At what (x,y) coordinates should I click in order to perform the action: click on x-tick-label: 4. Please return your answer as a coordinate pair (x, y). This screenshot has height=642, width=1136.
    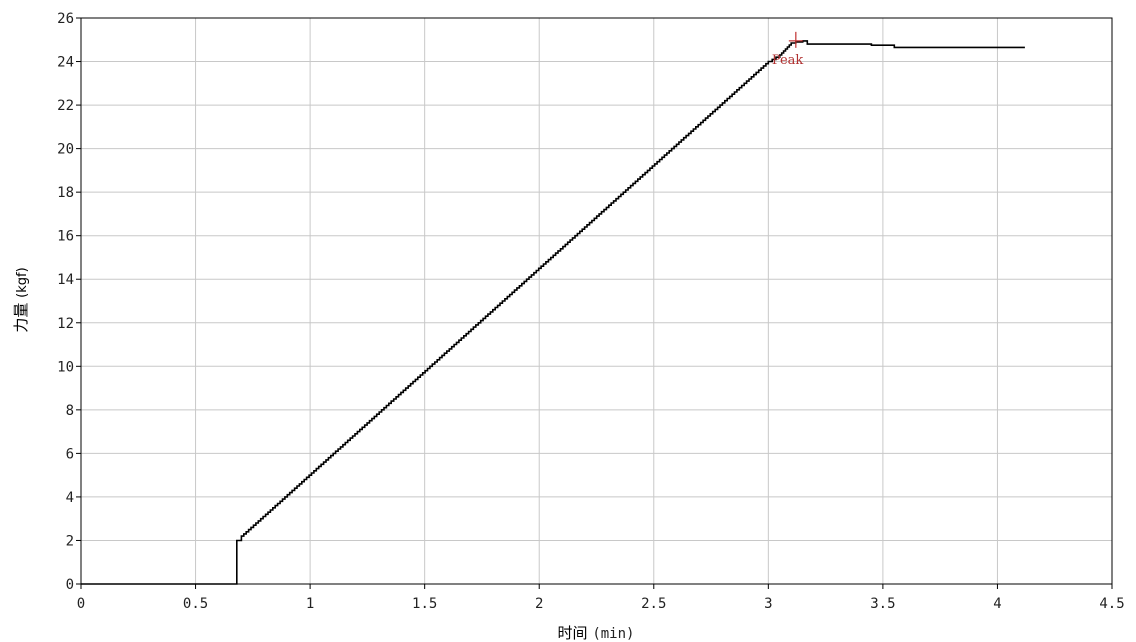
    Looking at the image, I should click on (997, 604).